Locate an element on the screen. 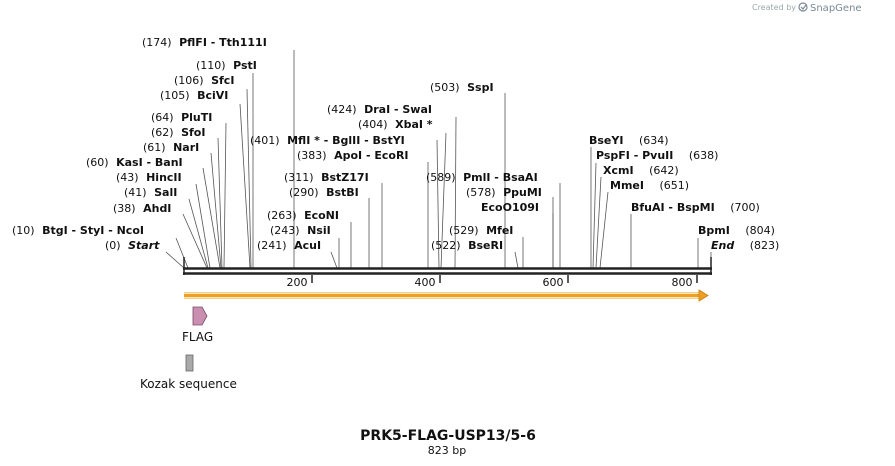  site-label: (41) SalI is located at coordinates (150, 192).